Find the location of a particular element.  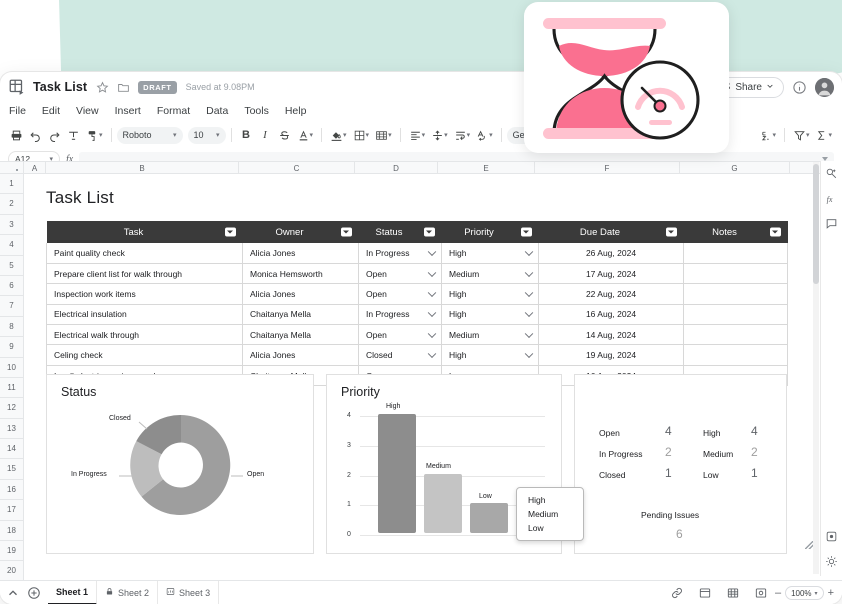

column-notes: Notes is located at coordinates (735, 232).